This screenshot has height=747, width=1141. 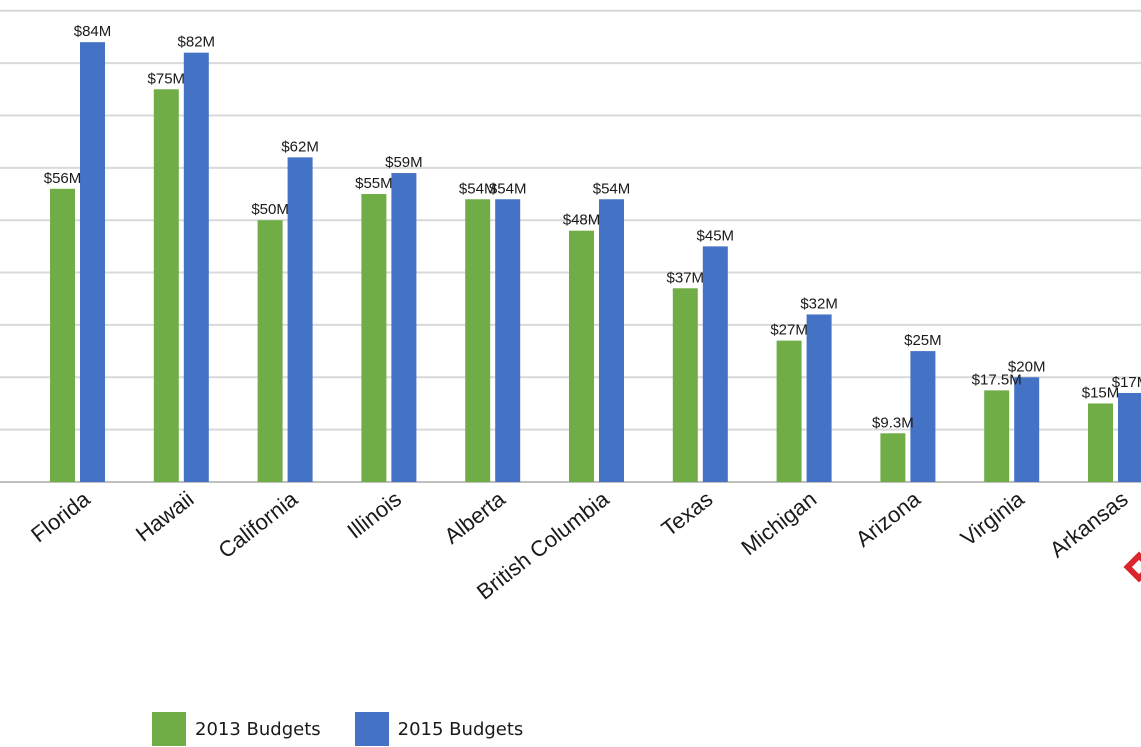 What do you see at coordinates (478, 188) in the screenshot?
I see `data-label-2013: $54M` at bounding box center [478, 188].